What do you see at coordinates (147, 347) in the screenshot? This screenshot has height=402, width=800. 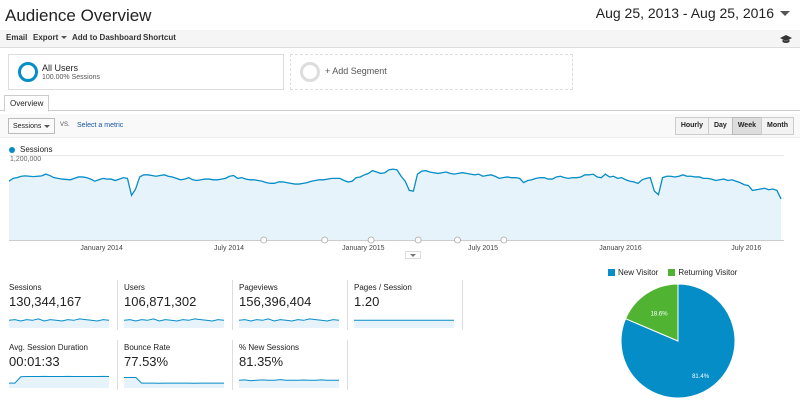 I see `stat-label: Bounce Rate` at bounding box center [147, 347].